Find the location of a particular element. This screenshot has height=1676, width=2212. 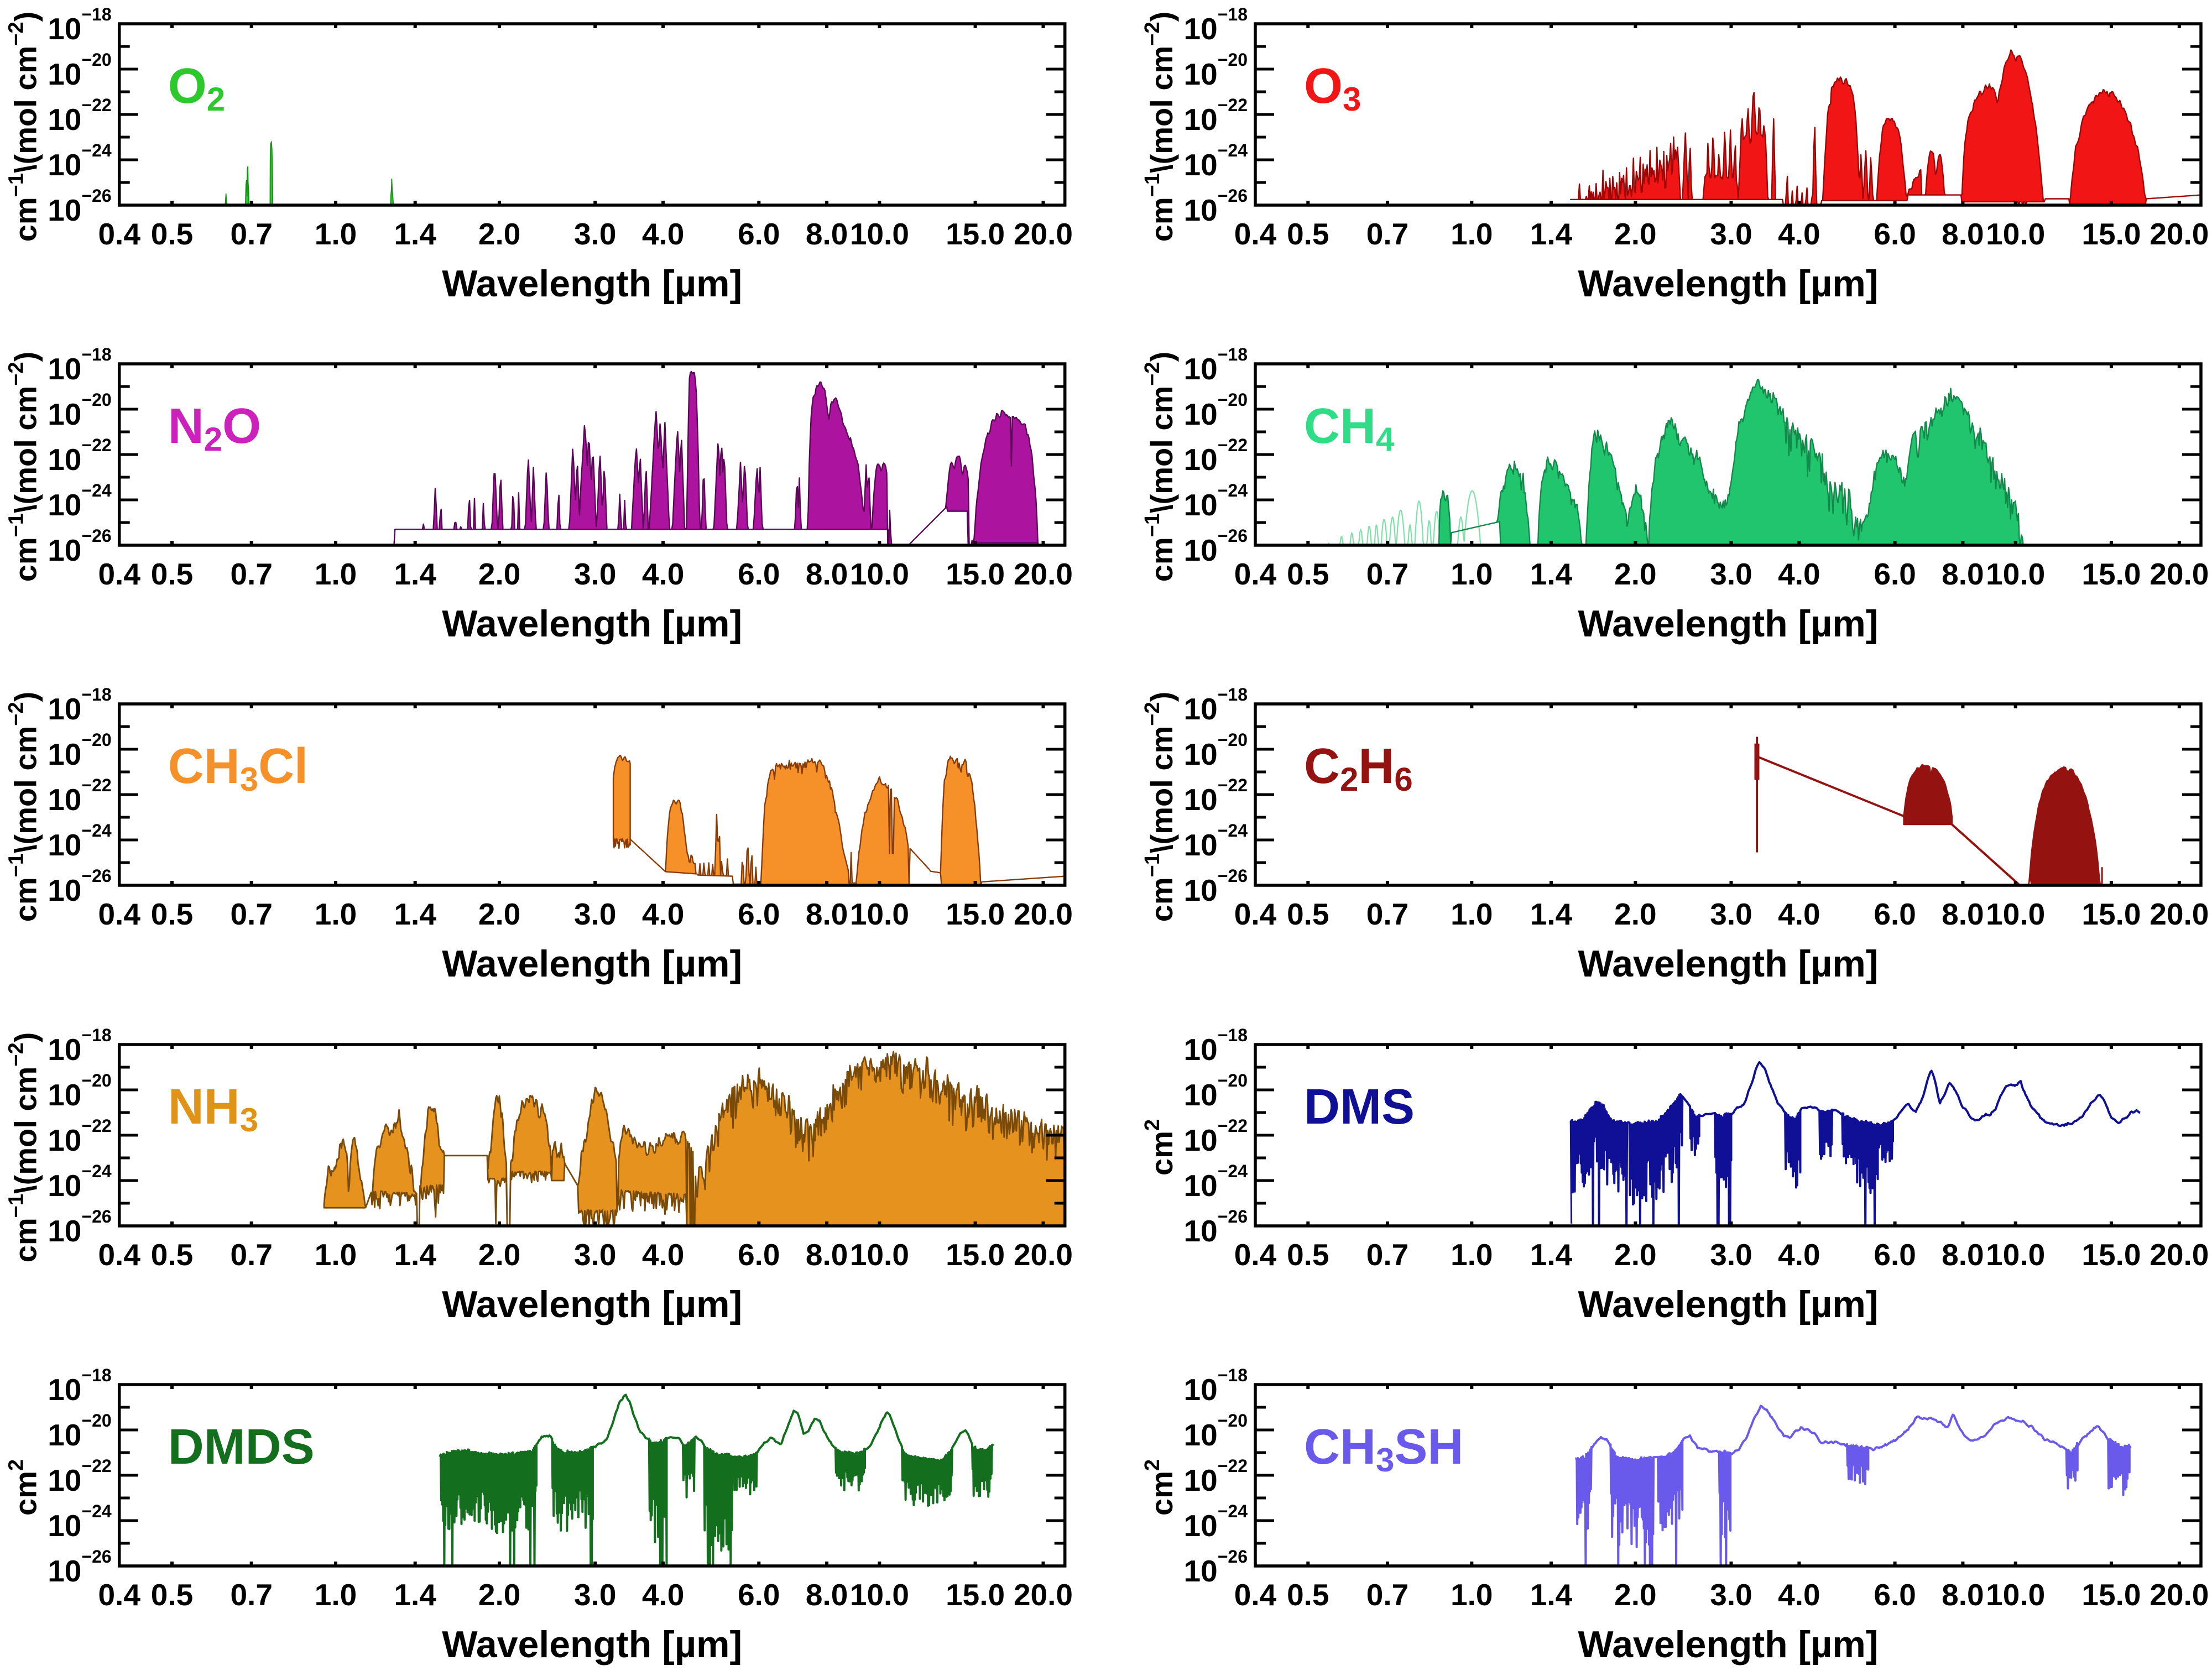

svg-text: 8.0 is located at coordinates (827, 574).